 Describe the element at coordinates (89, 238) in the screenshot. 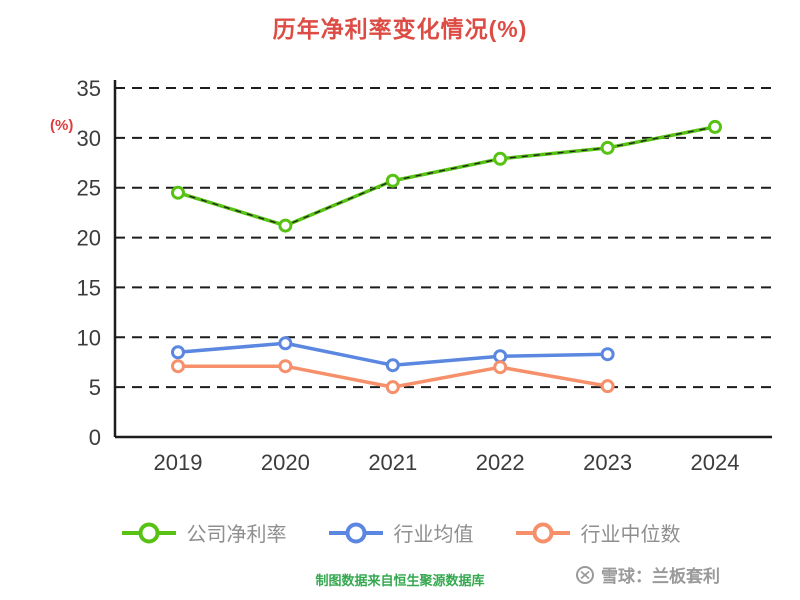

I see `svg-text: 20` at that location.